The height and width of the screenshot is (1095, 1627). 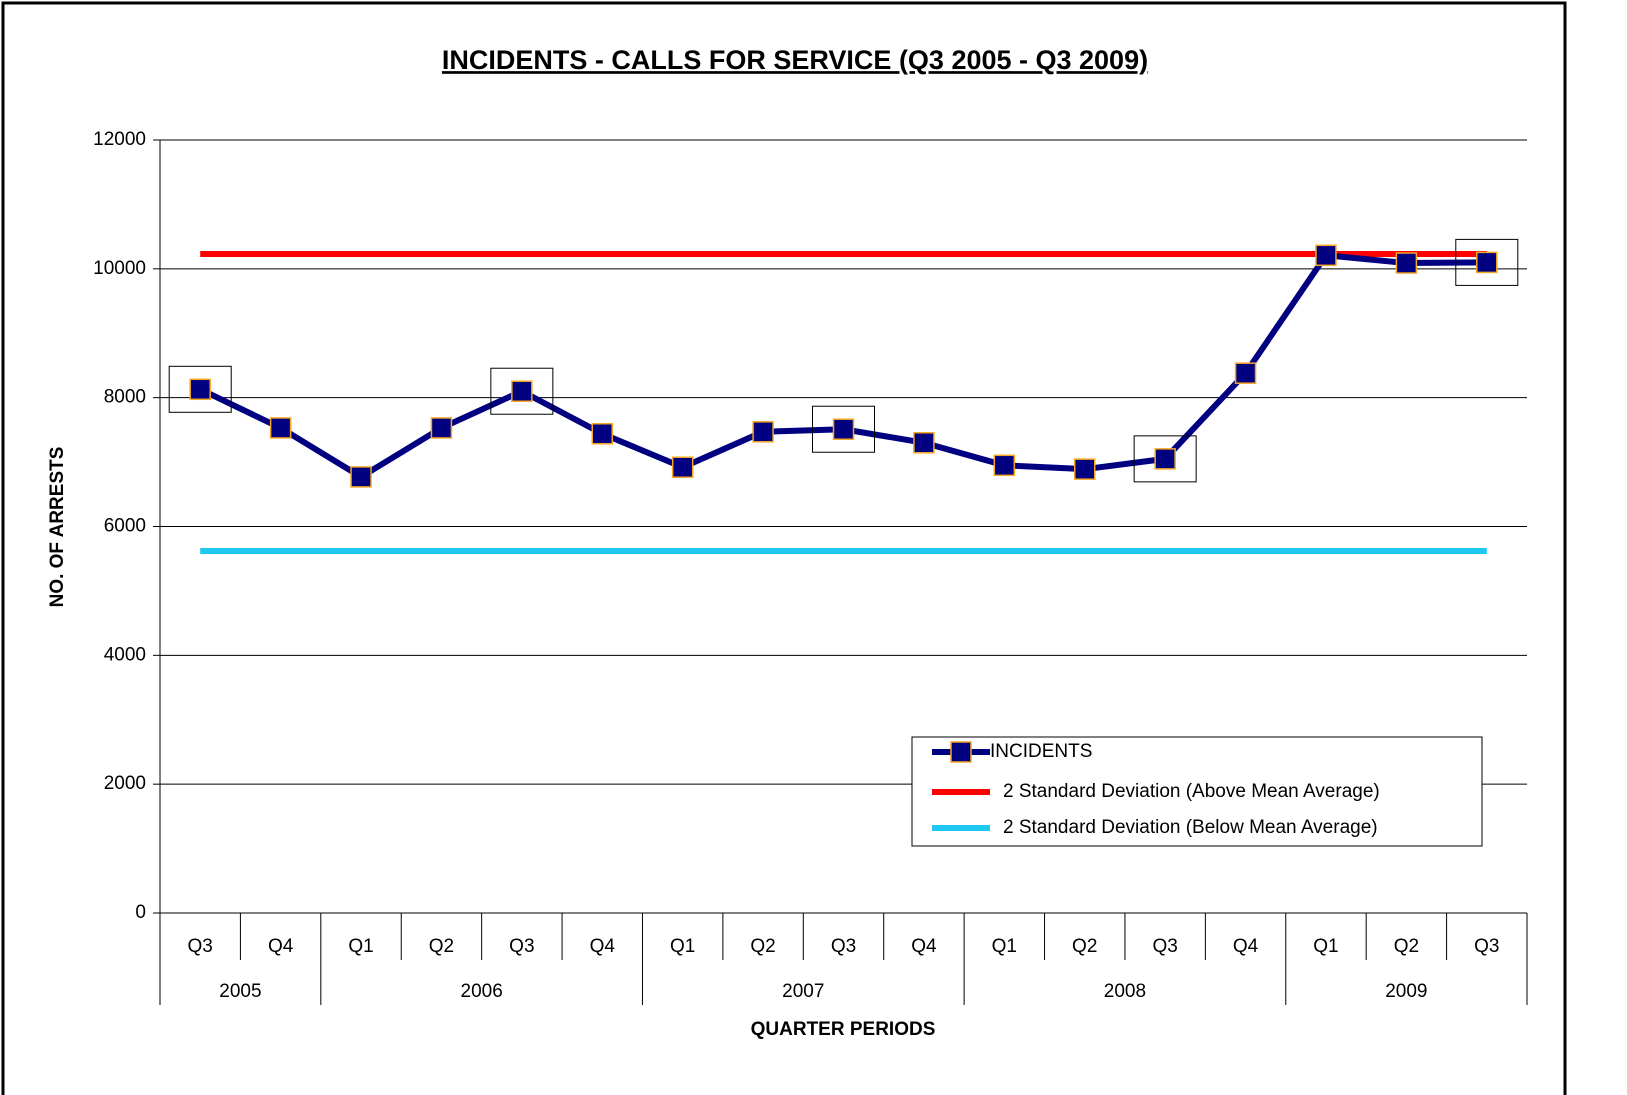 I want to click on y-tick-label: 2000, so click(x=125, y=783).